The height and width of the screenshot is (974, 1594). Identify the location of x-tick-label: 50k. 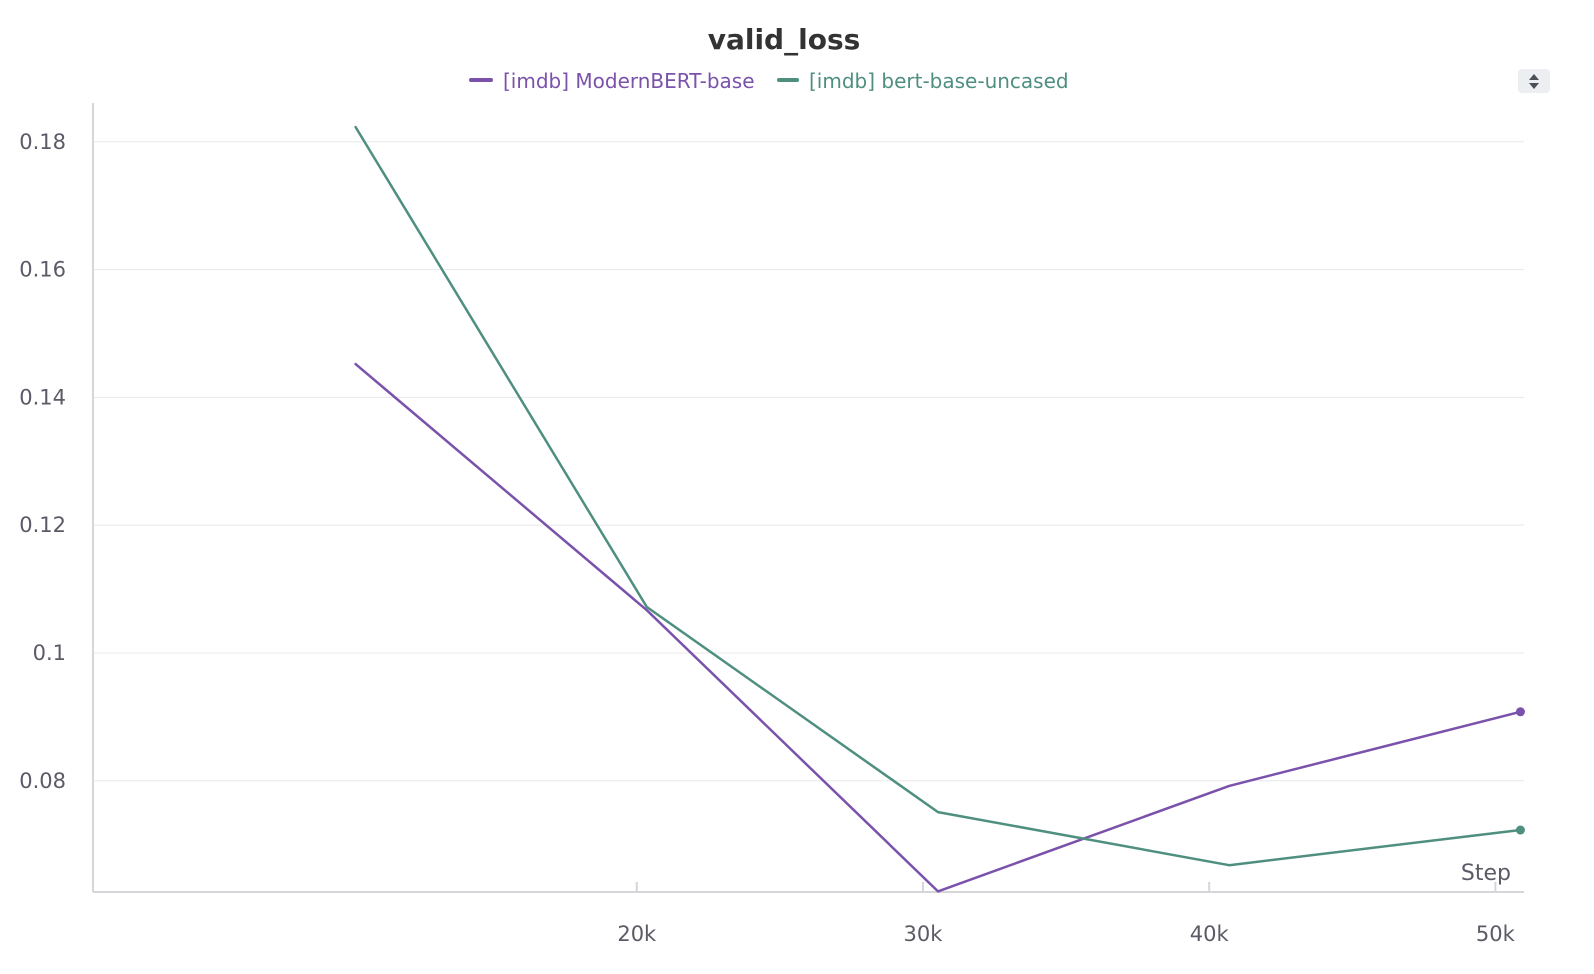
(1496, 934).